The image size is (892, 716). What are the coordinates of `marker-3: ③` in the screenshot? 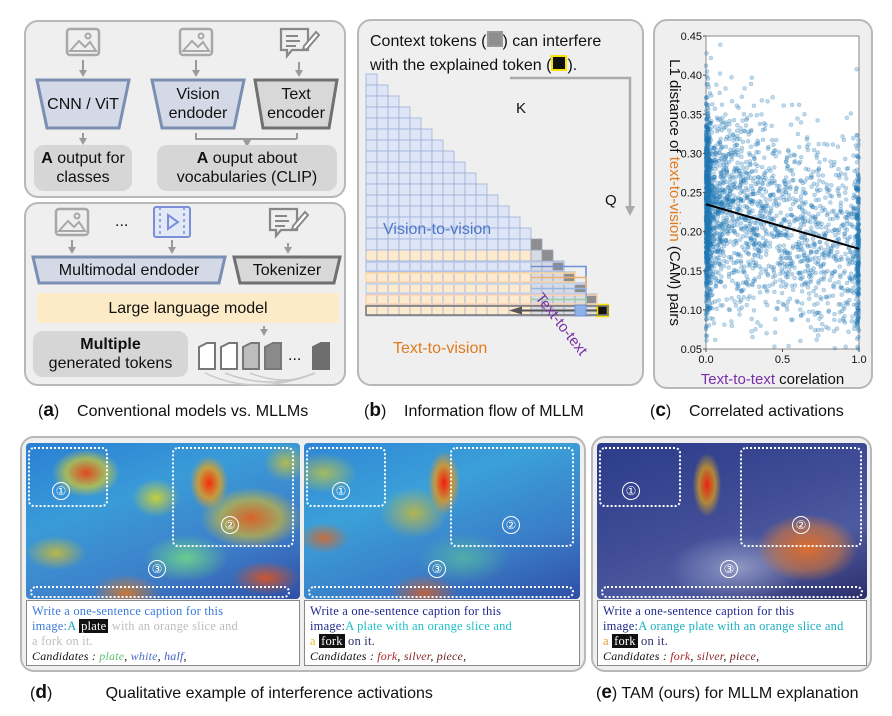 It's located at (157, 569).